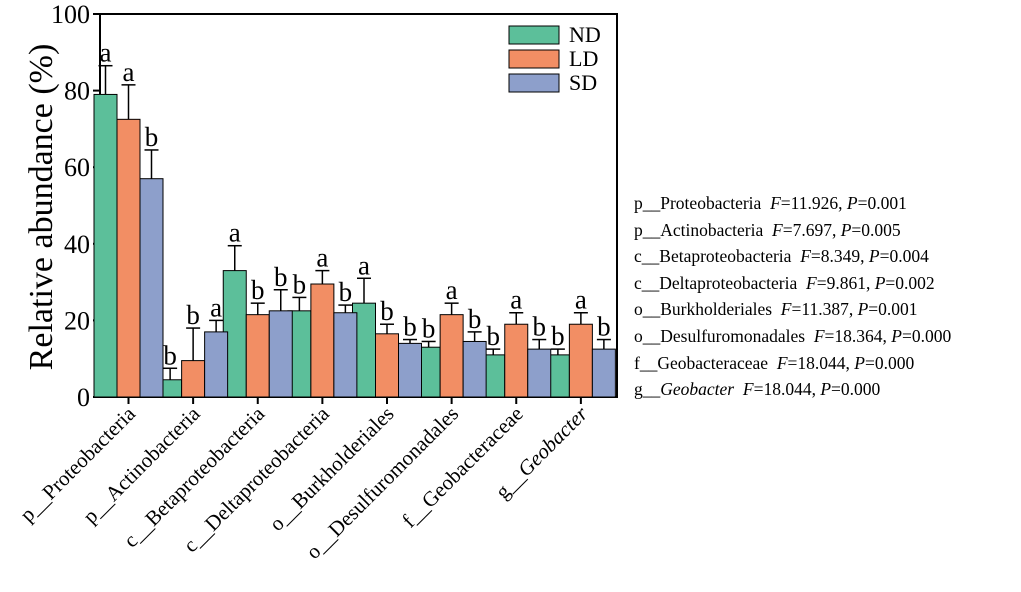  What do you see at coordinates (712, 229) in the screenshot?
I see `stat-taxon: Actinobacteria` at bounding box center [712, 229].